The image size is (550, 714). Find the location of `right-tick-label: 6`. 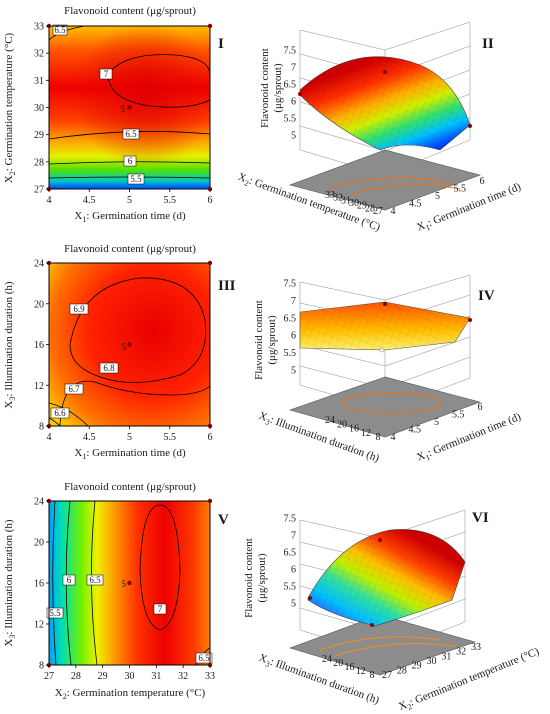

right-tick-label: 6 is located at coordinates (482, 181).